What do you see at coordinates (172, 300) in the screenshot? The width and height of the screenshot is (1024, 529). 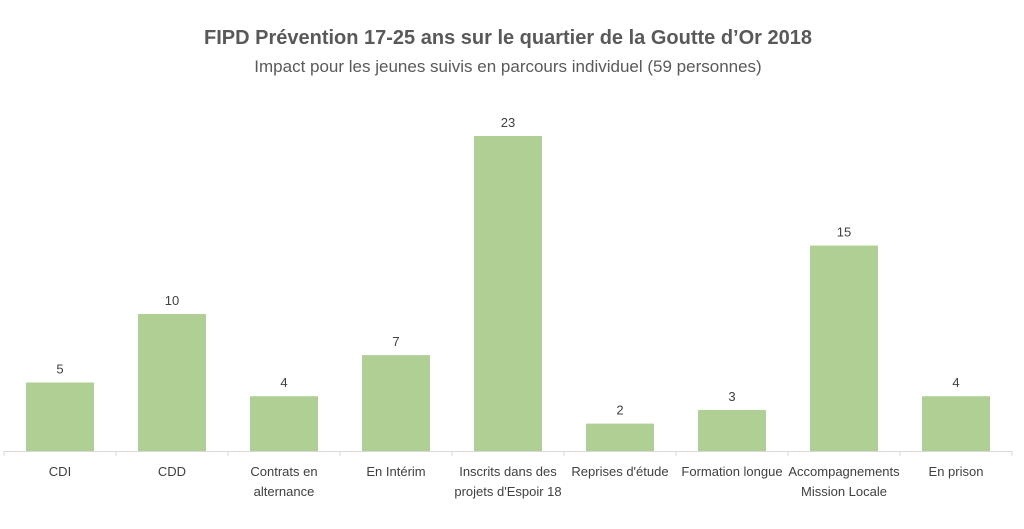 I see `data-label: 10` at bounding box center [172, 300].